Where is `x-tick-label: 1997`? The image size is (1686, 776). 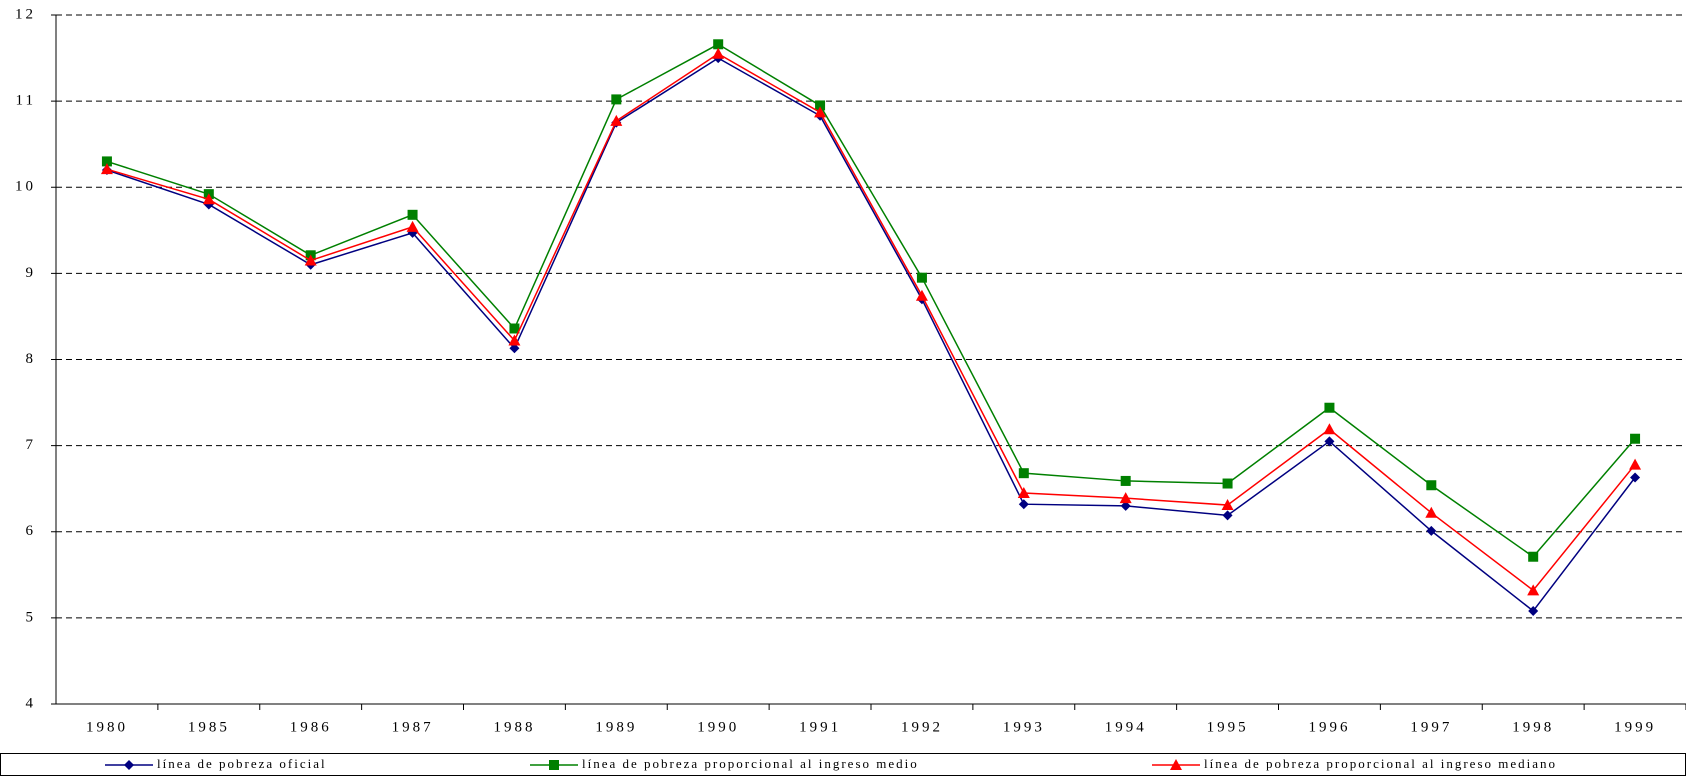
x-tick-label: 1997 is located at coordinates (1431, 727).